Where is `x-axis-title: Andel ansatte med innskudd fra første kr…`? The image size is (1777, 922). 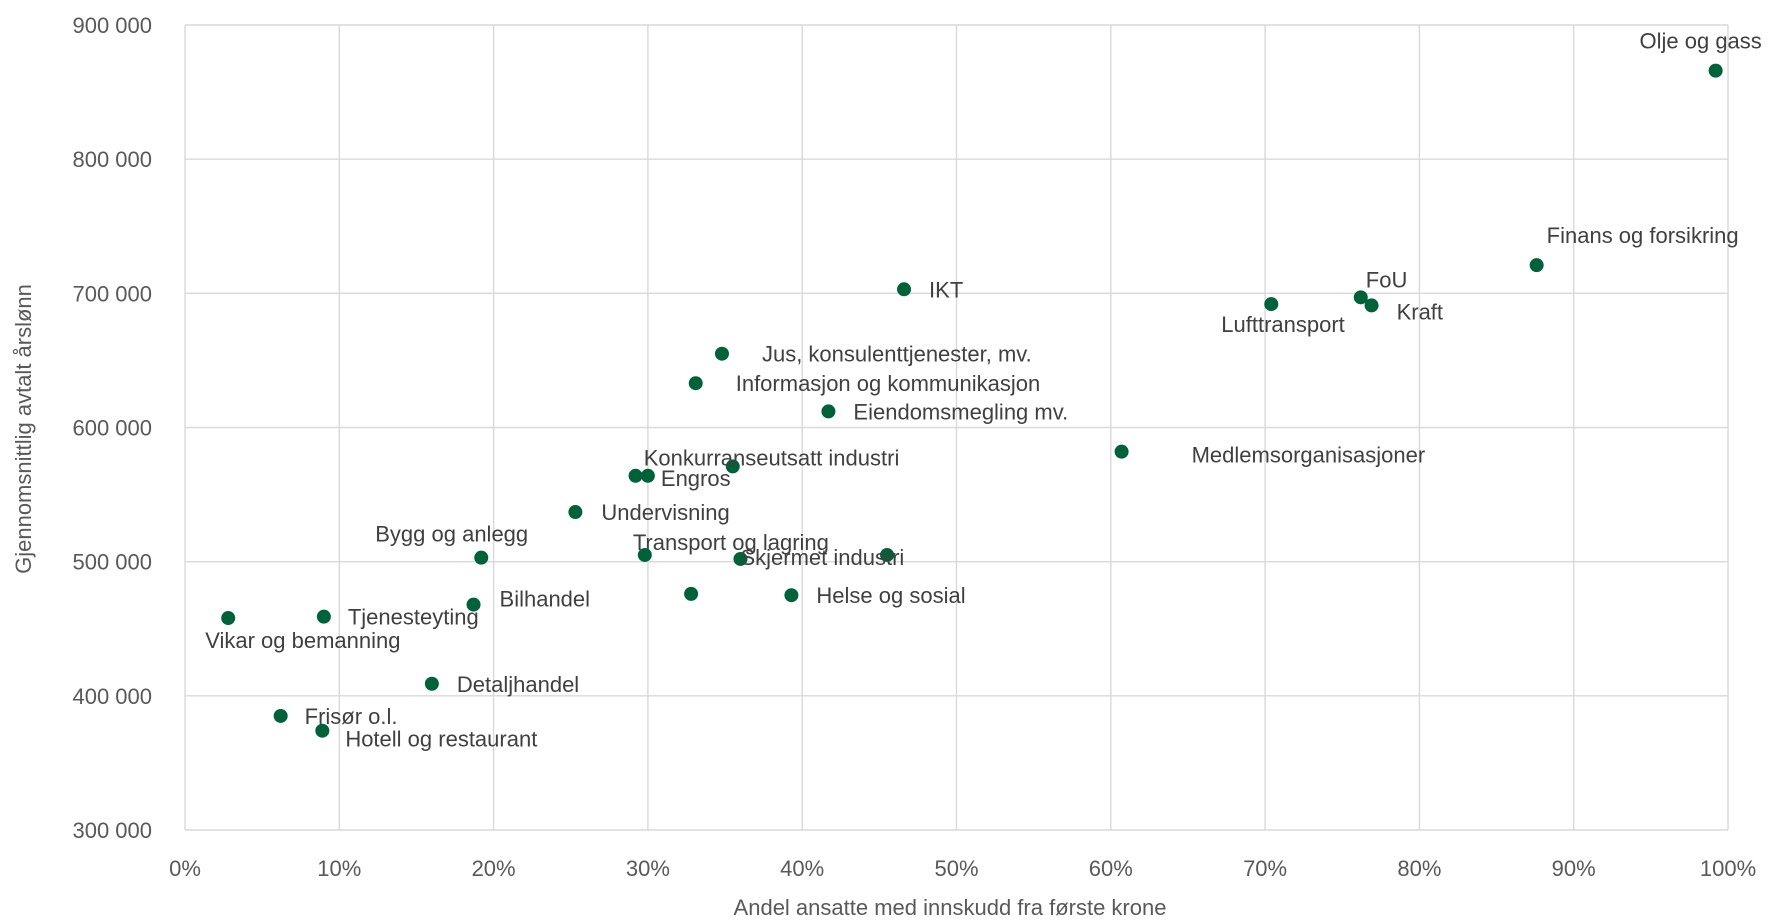
x-axis-title: Andel ansatte med innskudd fra første kr… is located at coordinates (950, 907).